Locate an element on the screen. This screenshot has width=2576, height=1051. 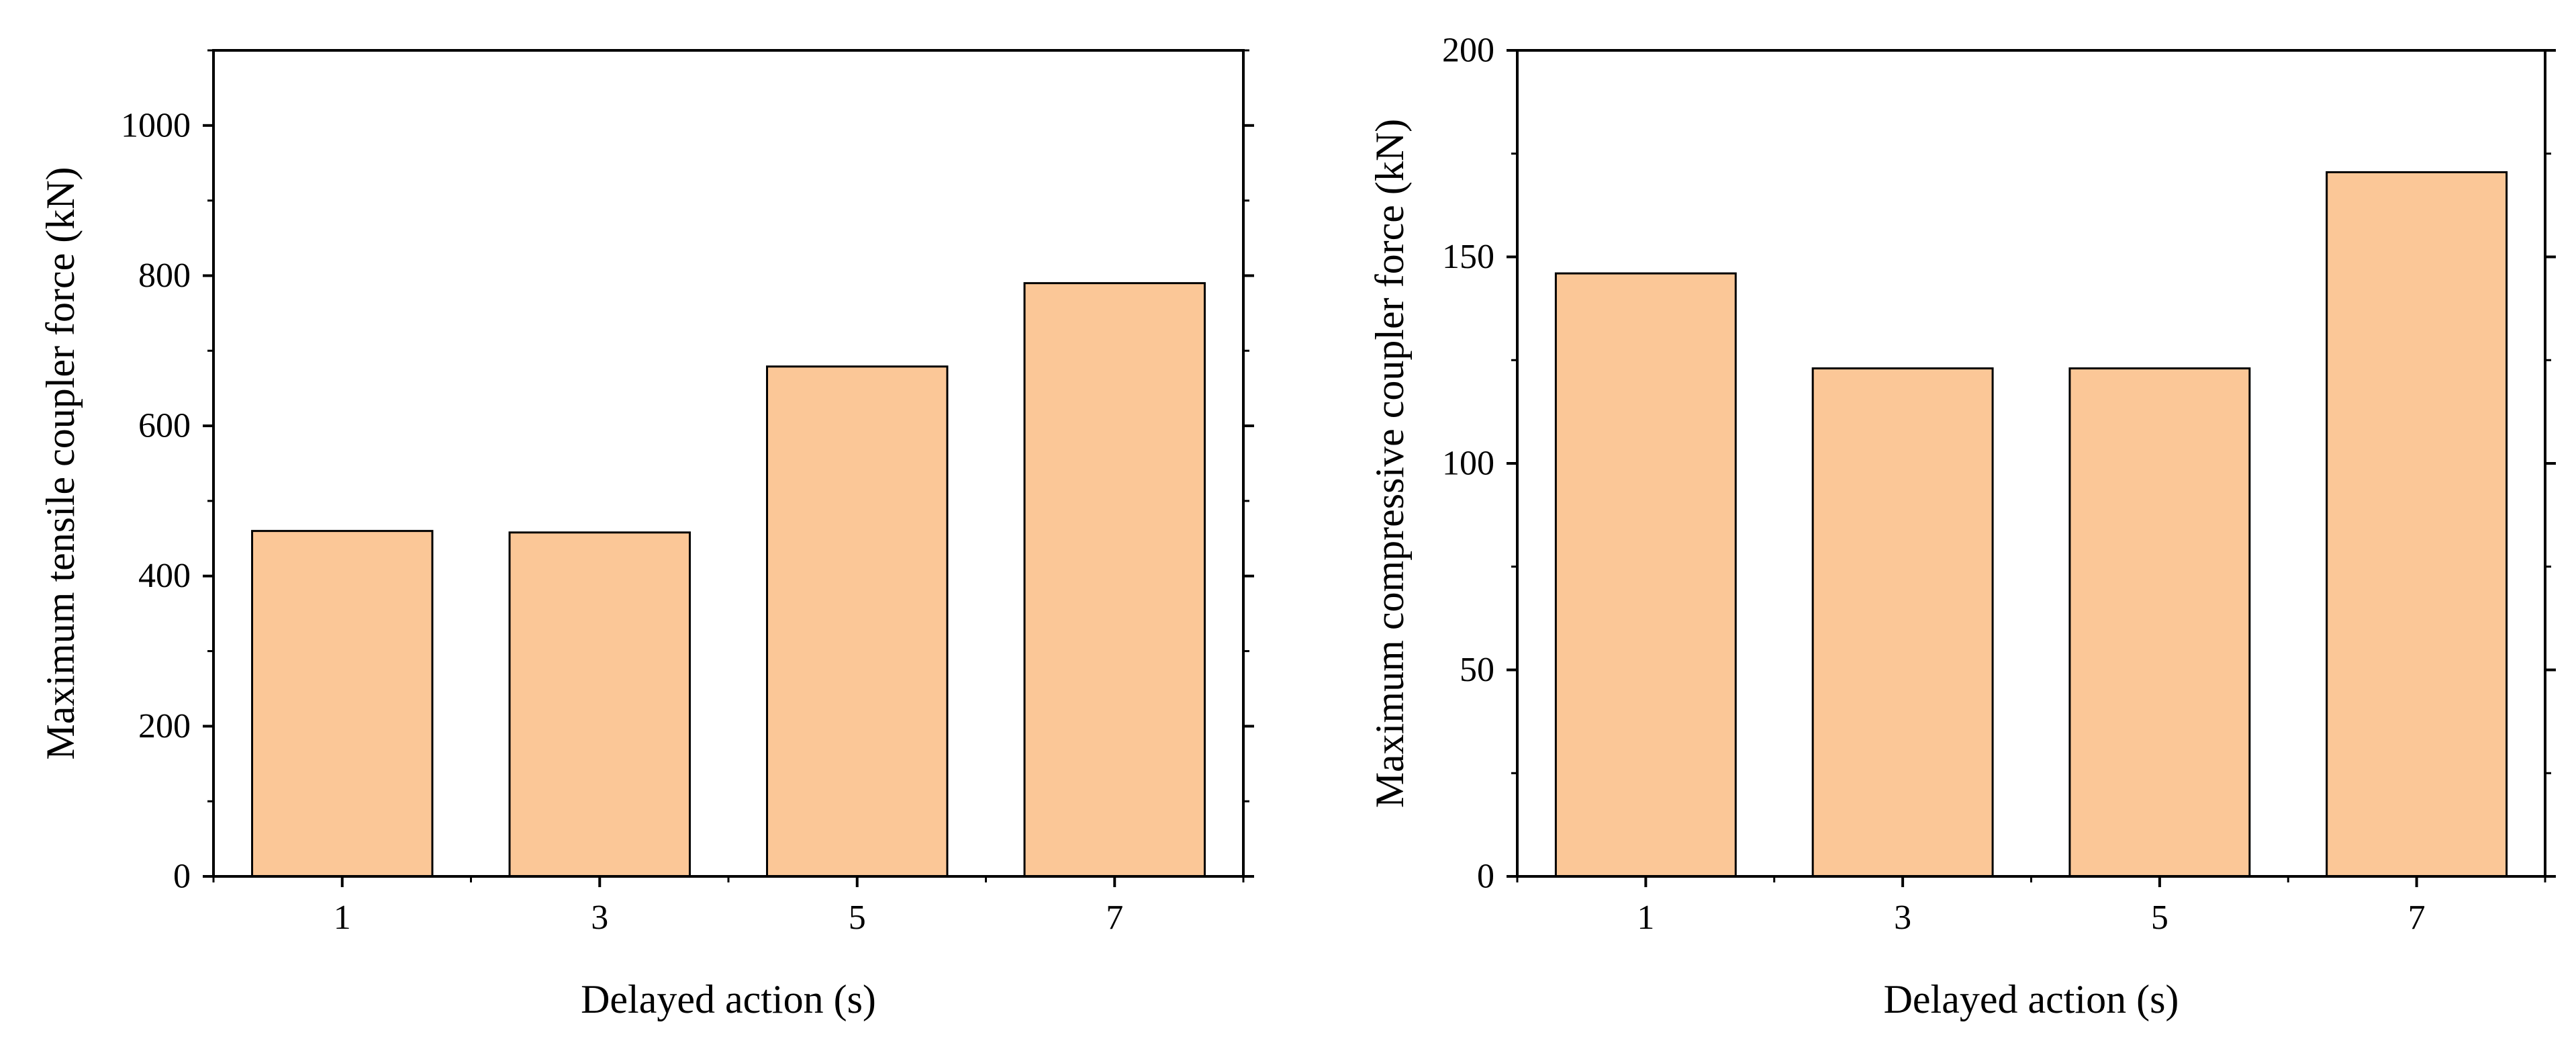
y-axis-title: Maximum tensile coupler force (kN) is located at coordinates (61, 463).